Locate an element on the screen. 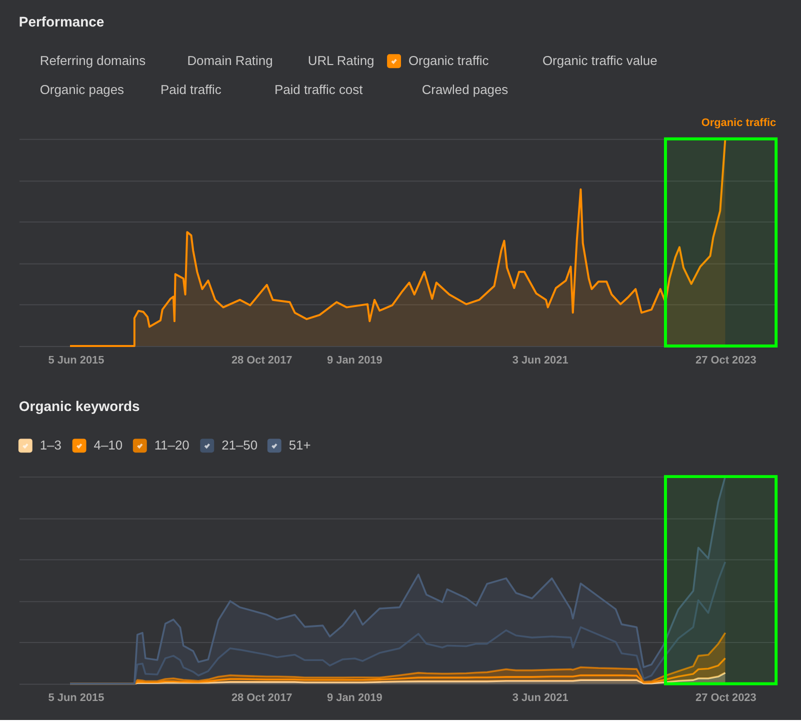 The image size is (801, 726). chart-title: Organic keywords is located at coordinates (79, 406).